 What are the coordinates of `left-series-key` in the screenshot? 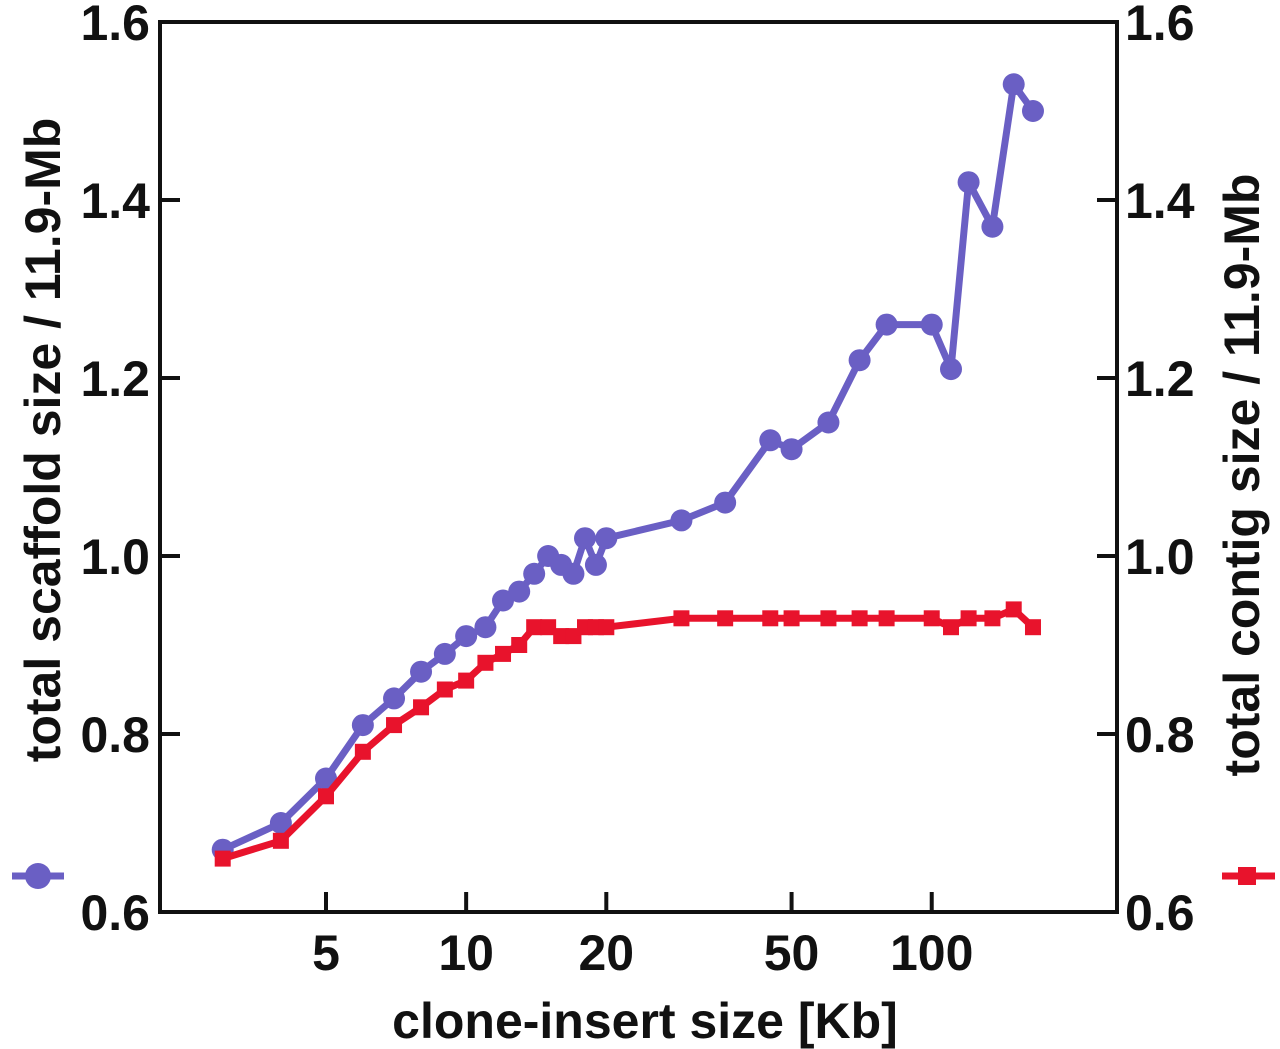 It's located at (38, 876).